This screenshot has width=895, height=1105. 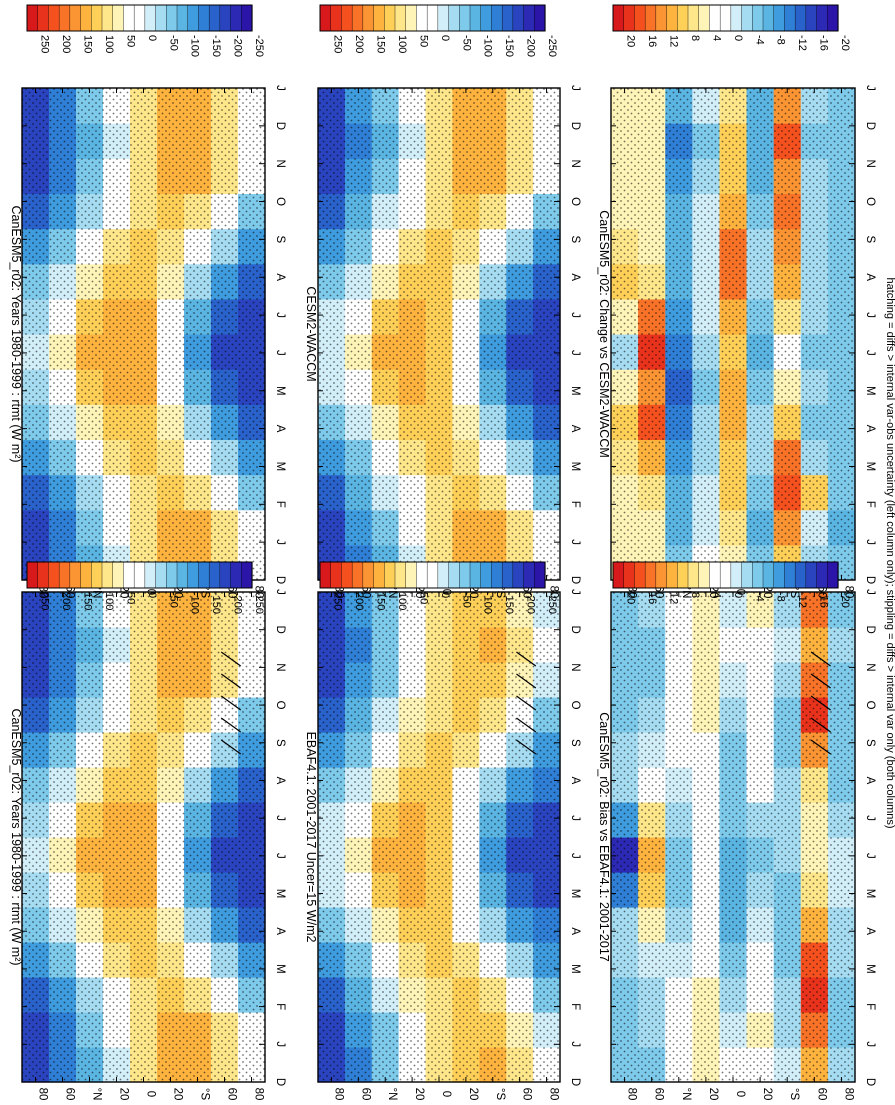 I want to click on panel-title: EBAF4.1: 2001-2017 Uncer=15 W/m2, so click(x=311, y=837).